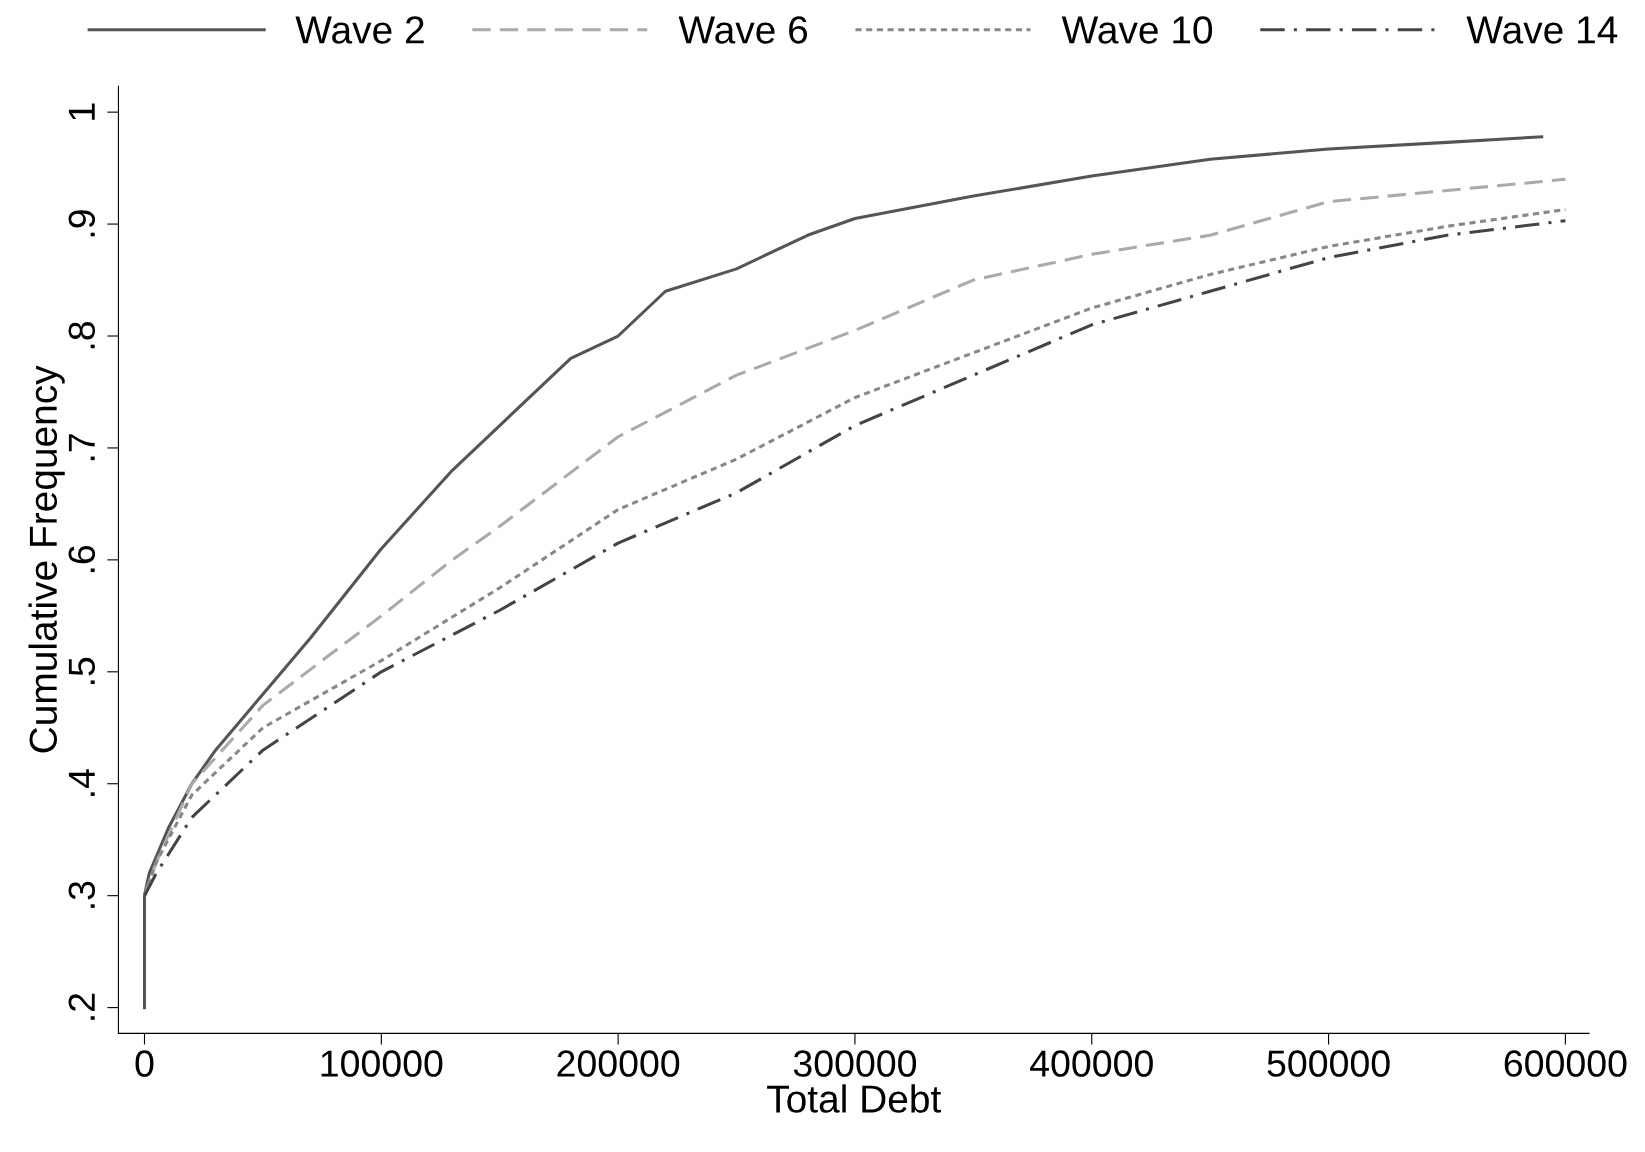  I want to click on x-tick-label: 500000, so click(1328, 1063).